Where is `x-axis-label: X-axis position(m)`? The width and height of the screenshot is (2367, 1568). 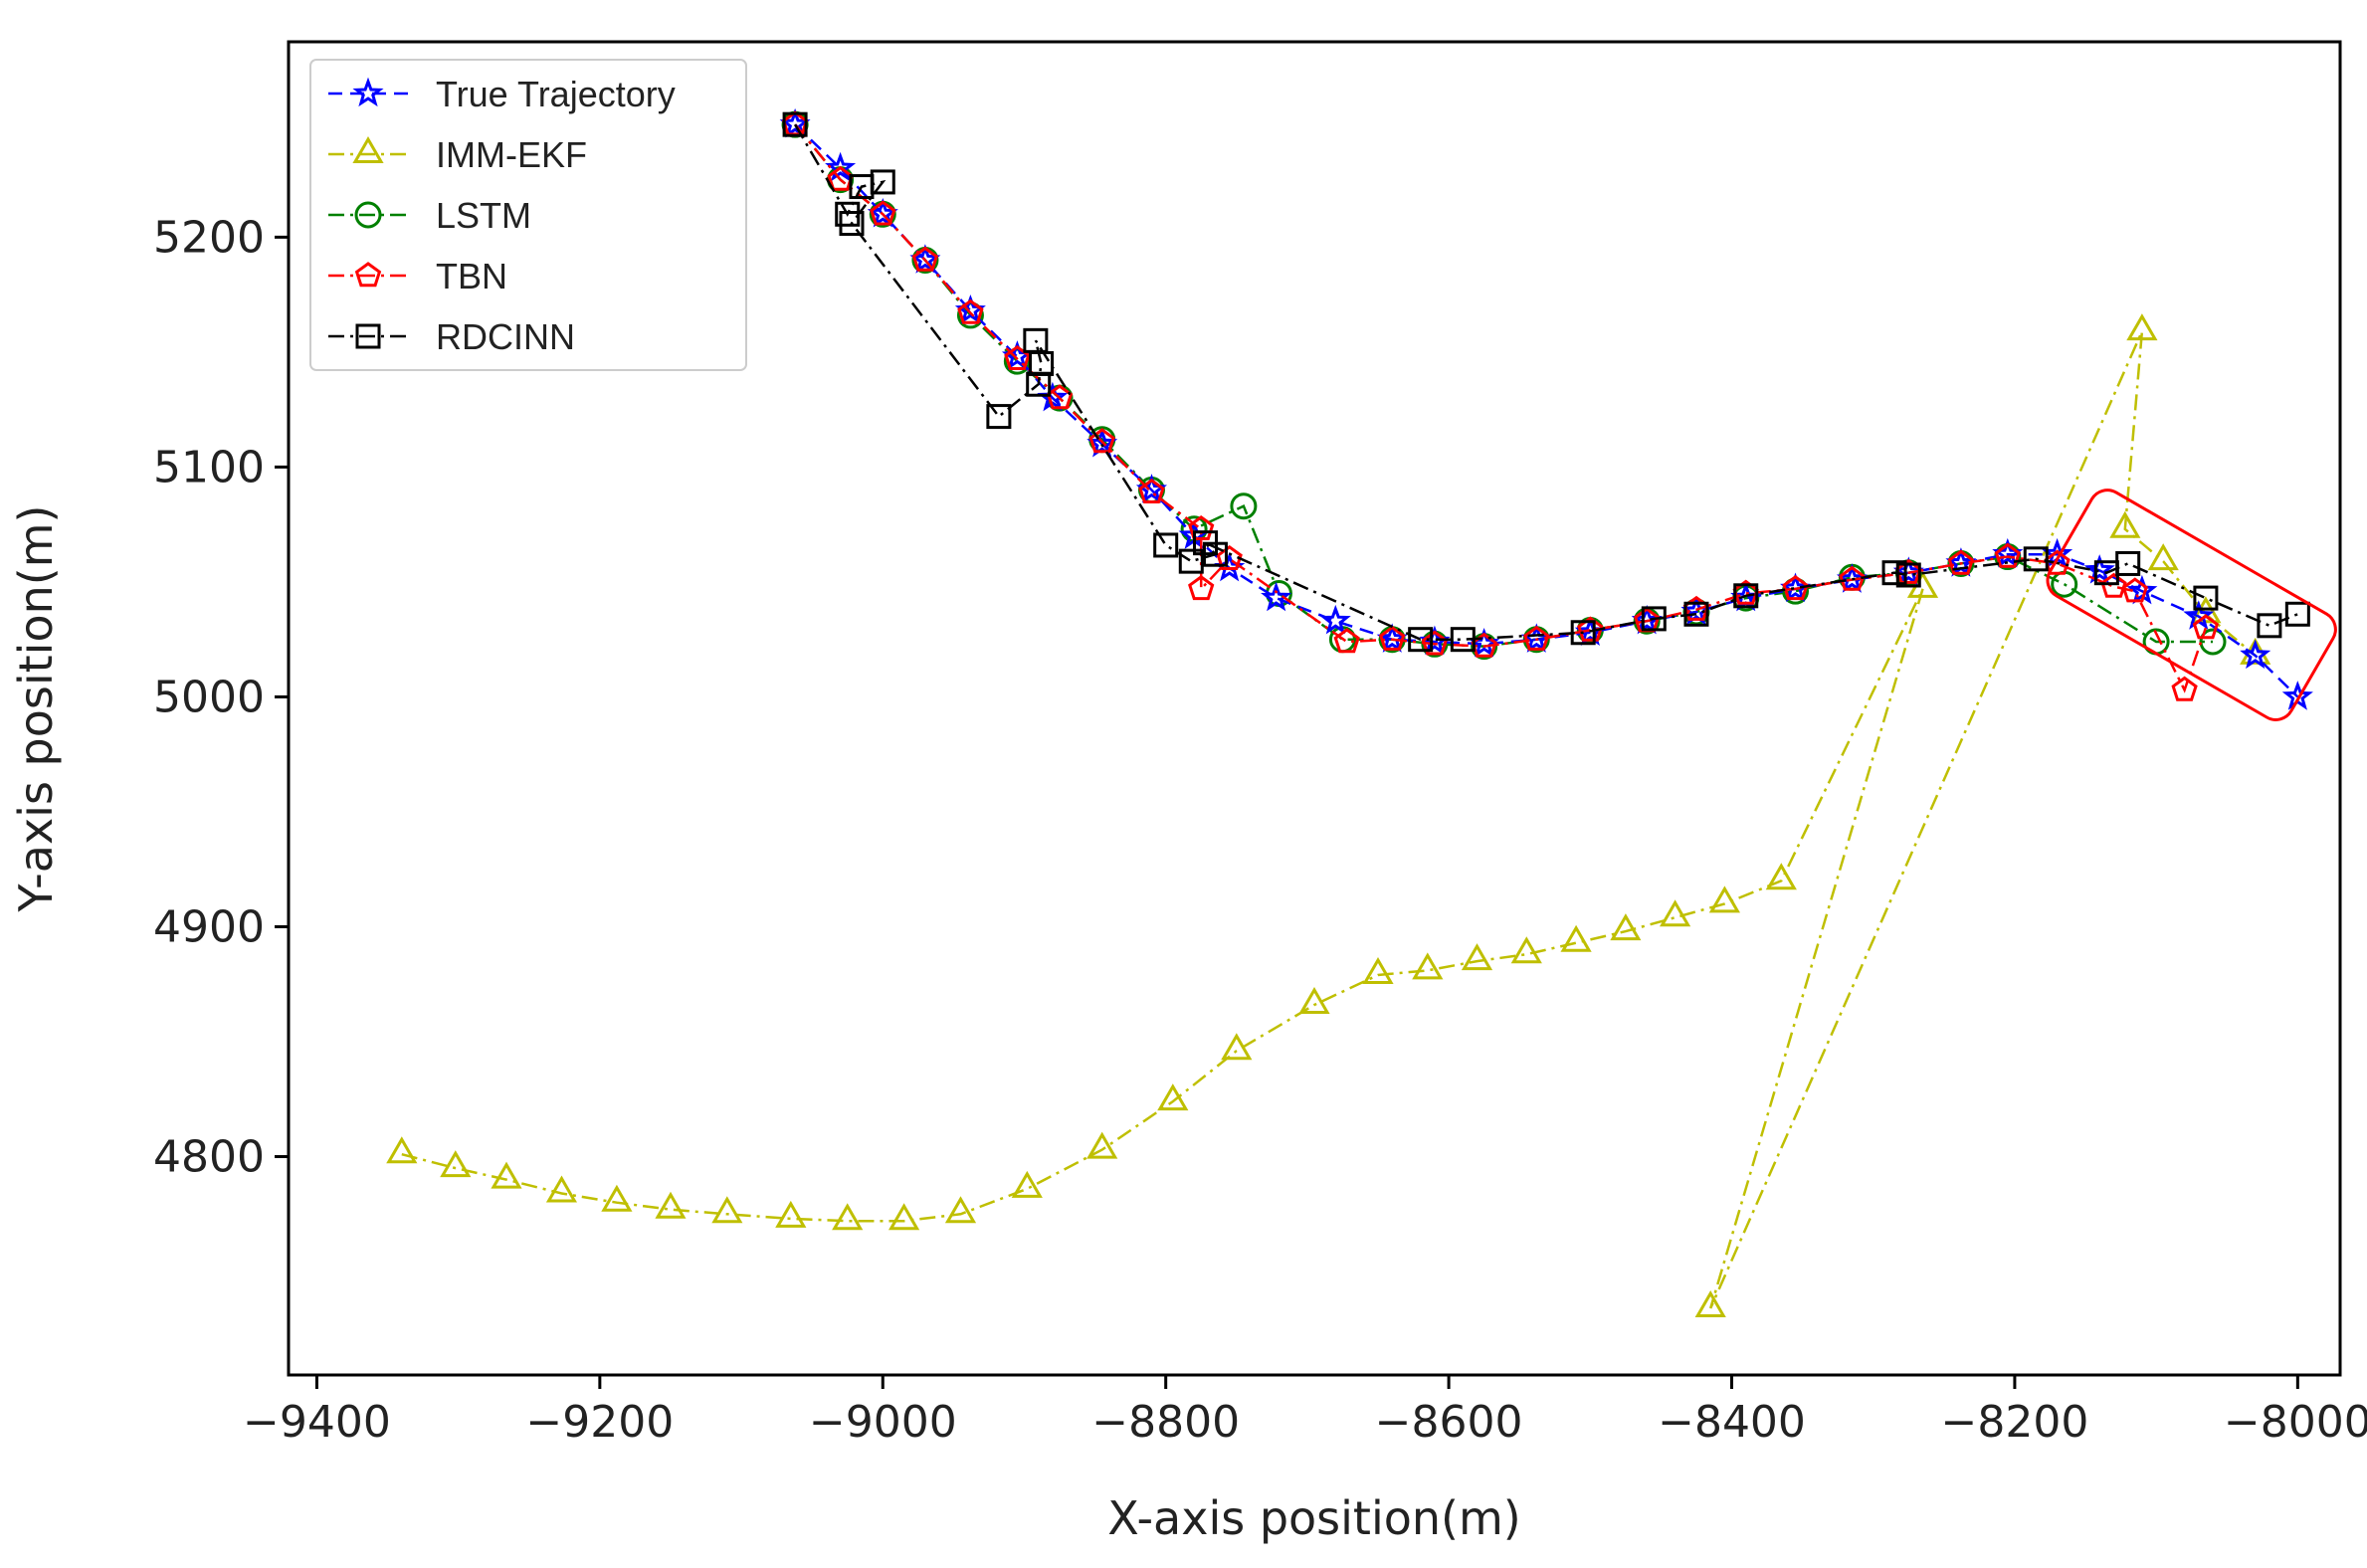
x-axis-label: X-axis position(m) is located at coordinates (1314, 1518).